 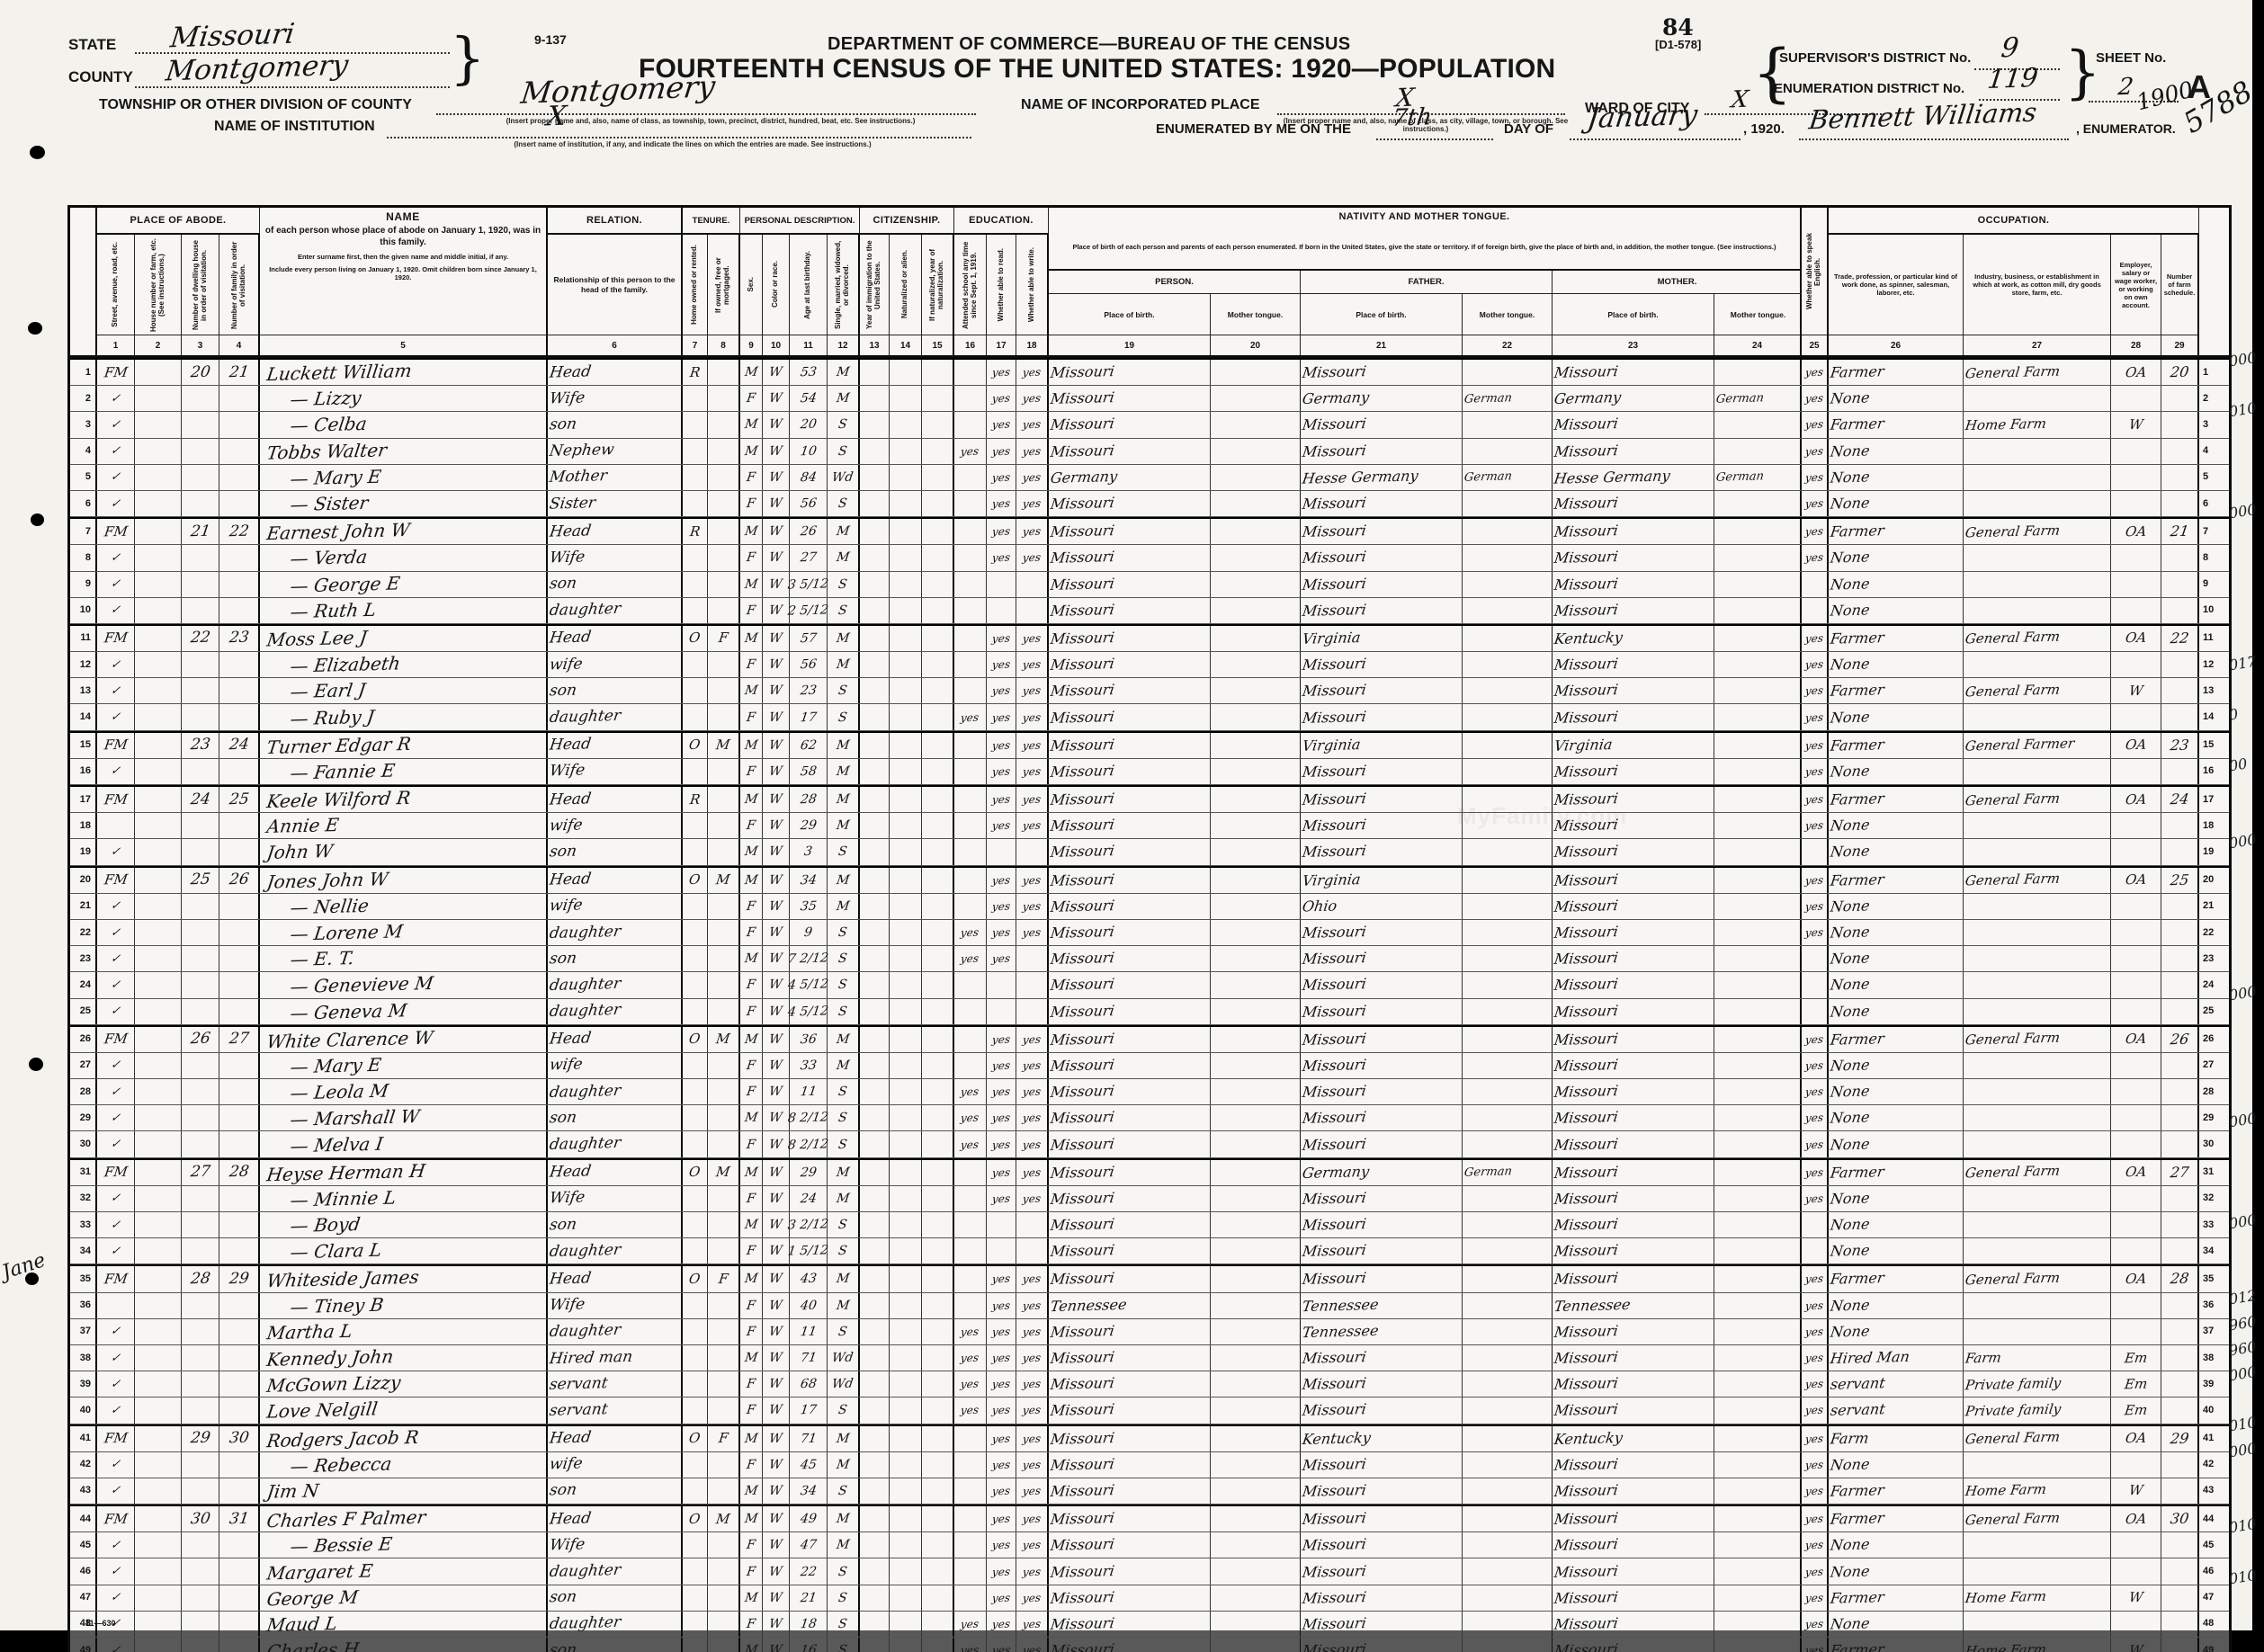 I want to click on cell-col-5: — Ruth L, so click(x=404, y=610).